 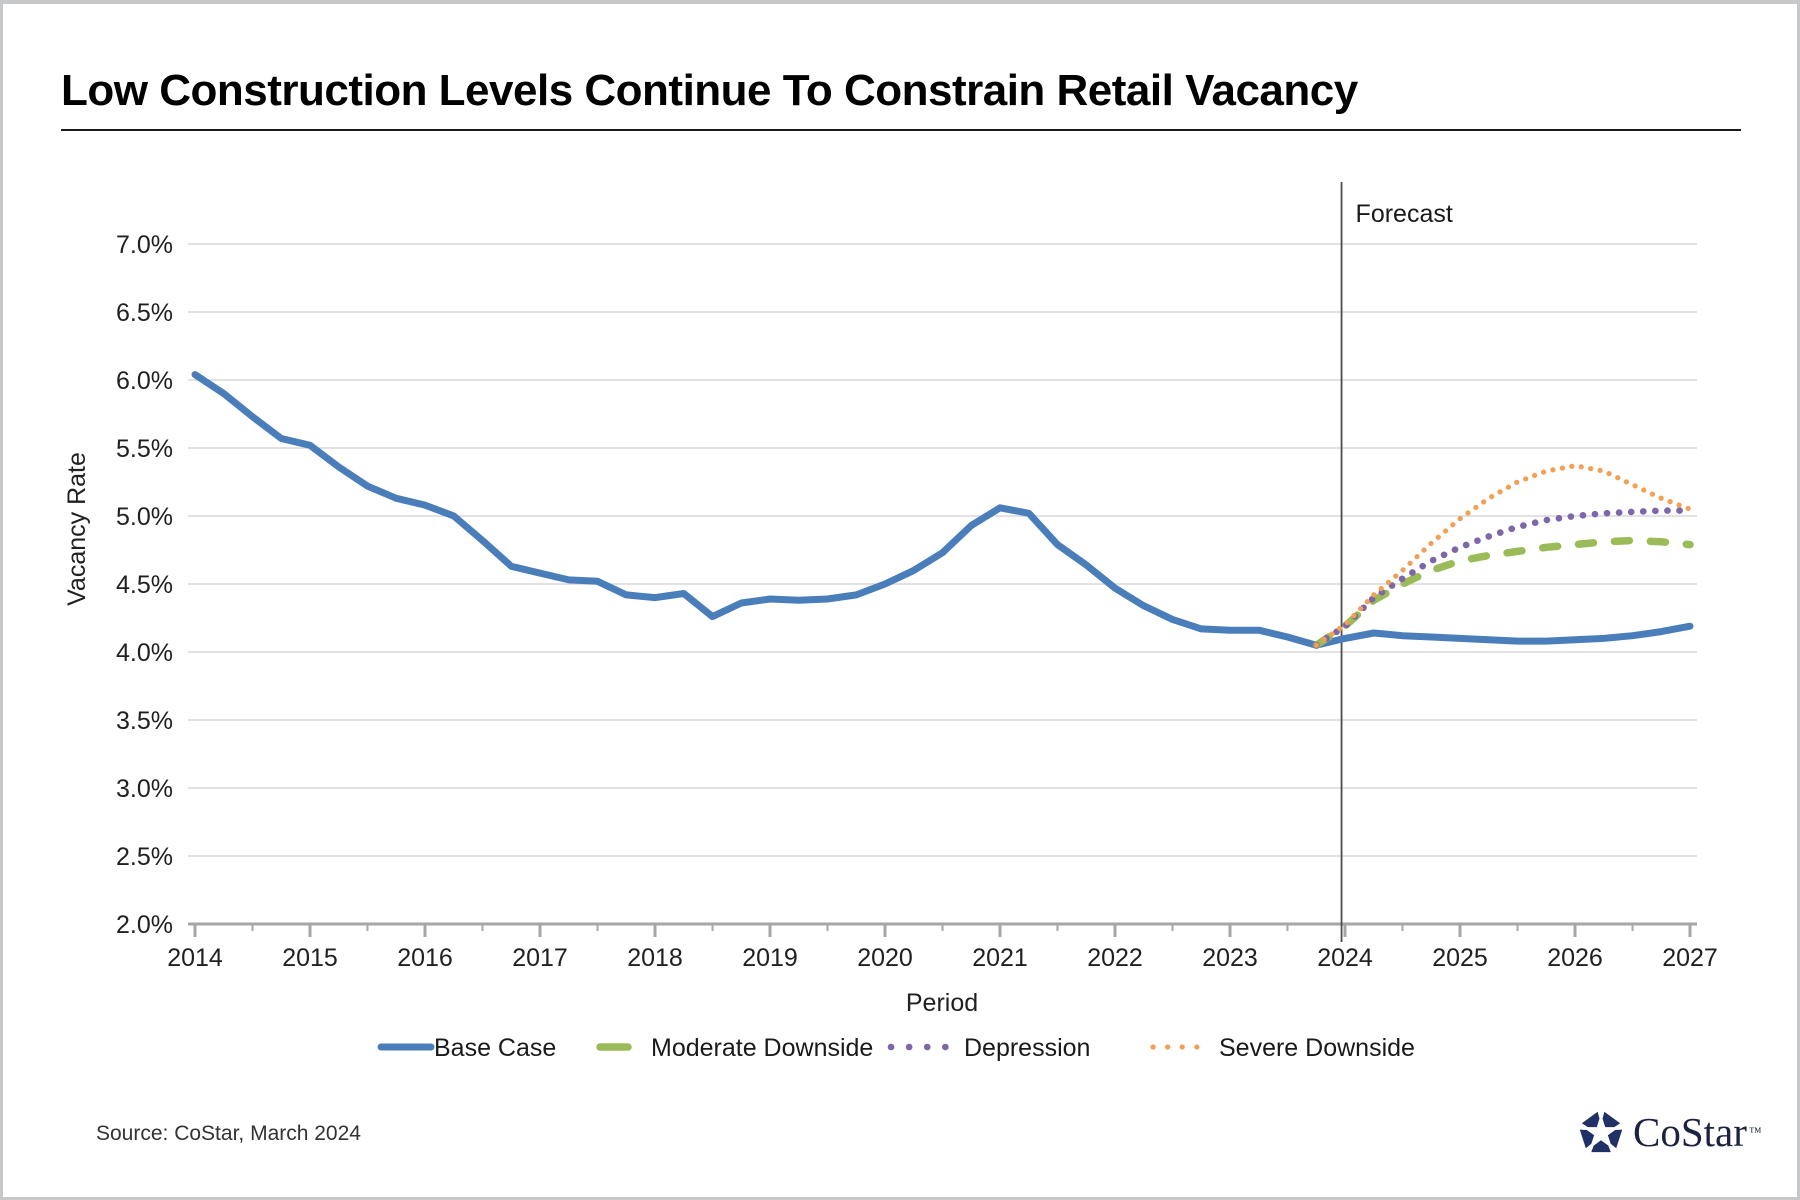 I want to click on x-tick-label: 2023, so click(x=1230, y=958).